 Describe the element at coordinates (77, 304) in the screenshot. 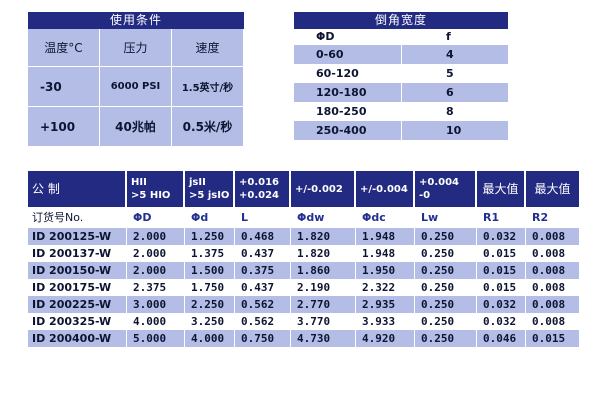

I see `order-number-cell: ID 200225-W` at that location.